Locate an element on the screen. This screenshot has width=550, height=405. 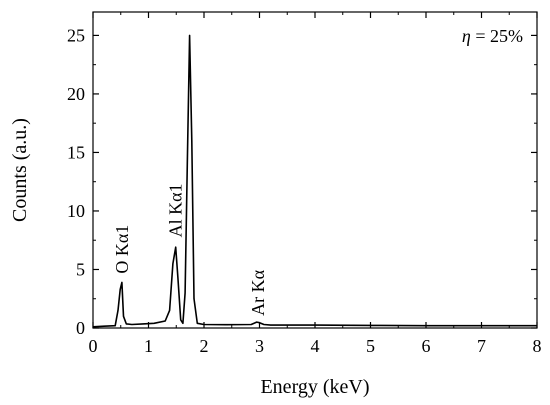
y-tick-label: 10 is located at coordinates (76, 211).